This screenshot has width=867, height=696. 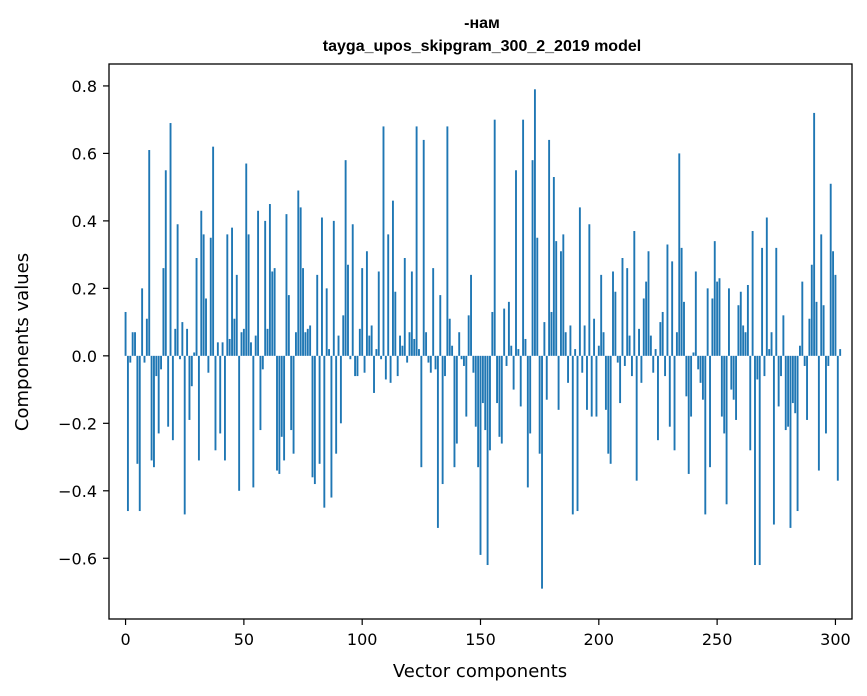 What do you see at coordinates (362, 639) in the screenshot?
I see `x-tick-label: 100` at bounding box center [362, 639].